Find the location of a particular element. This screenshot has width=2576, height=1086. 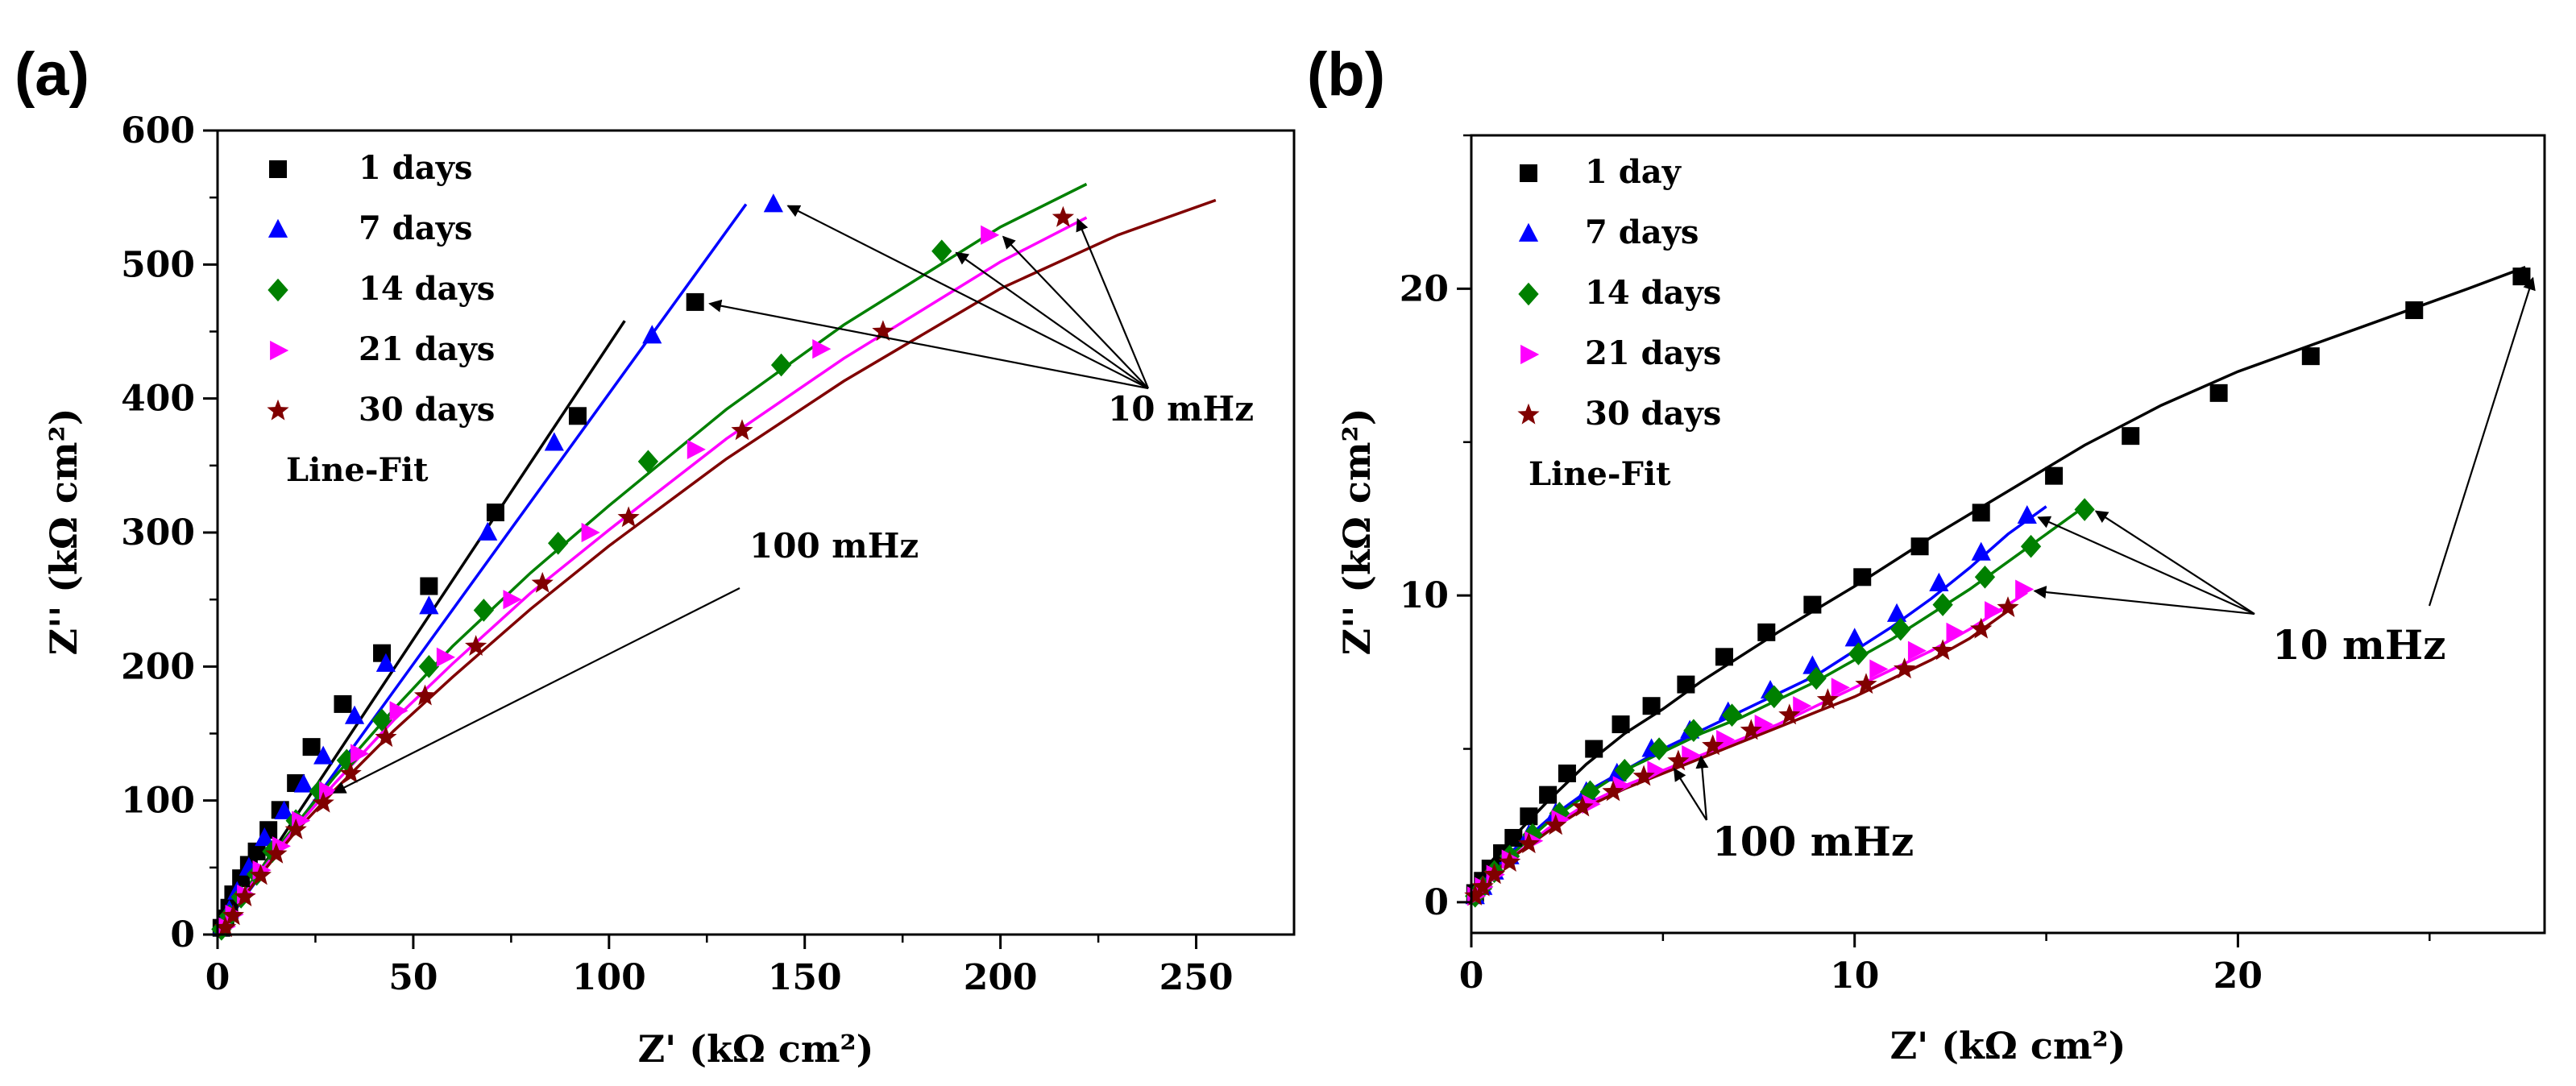

legend-marker-1-day is located at coordinates (1528, 173).